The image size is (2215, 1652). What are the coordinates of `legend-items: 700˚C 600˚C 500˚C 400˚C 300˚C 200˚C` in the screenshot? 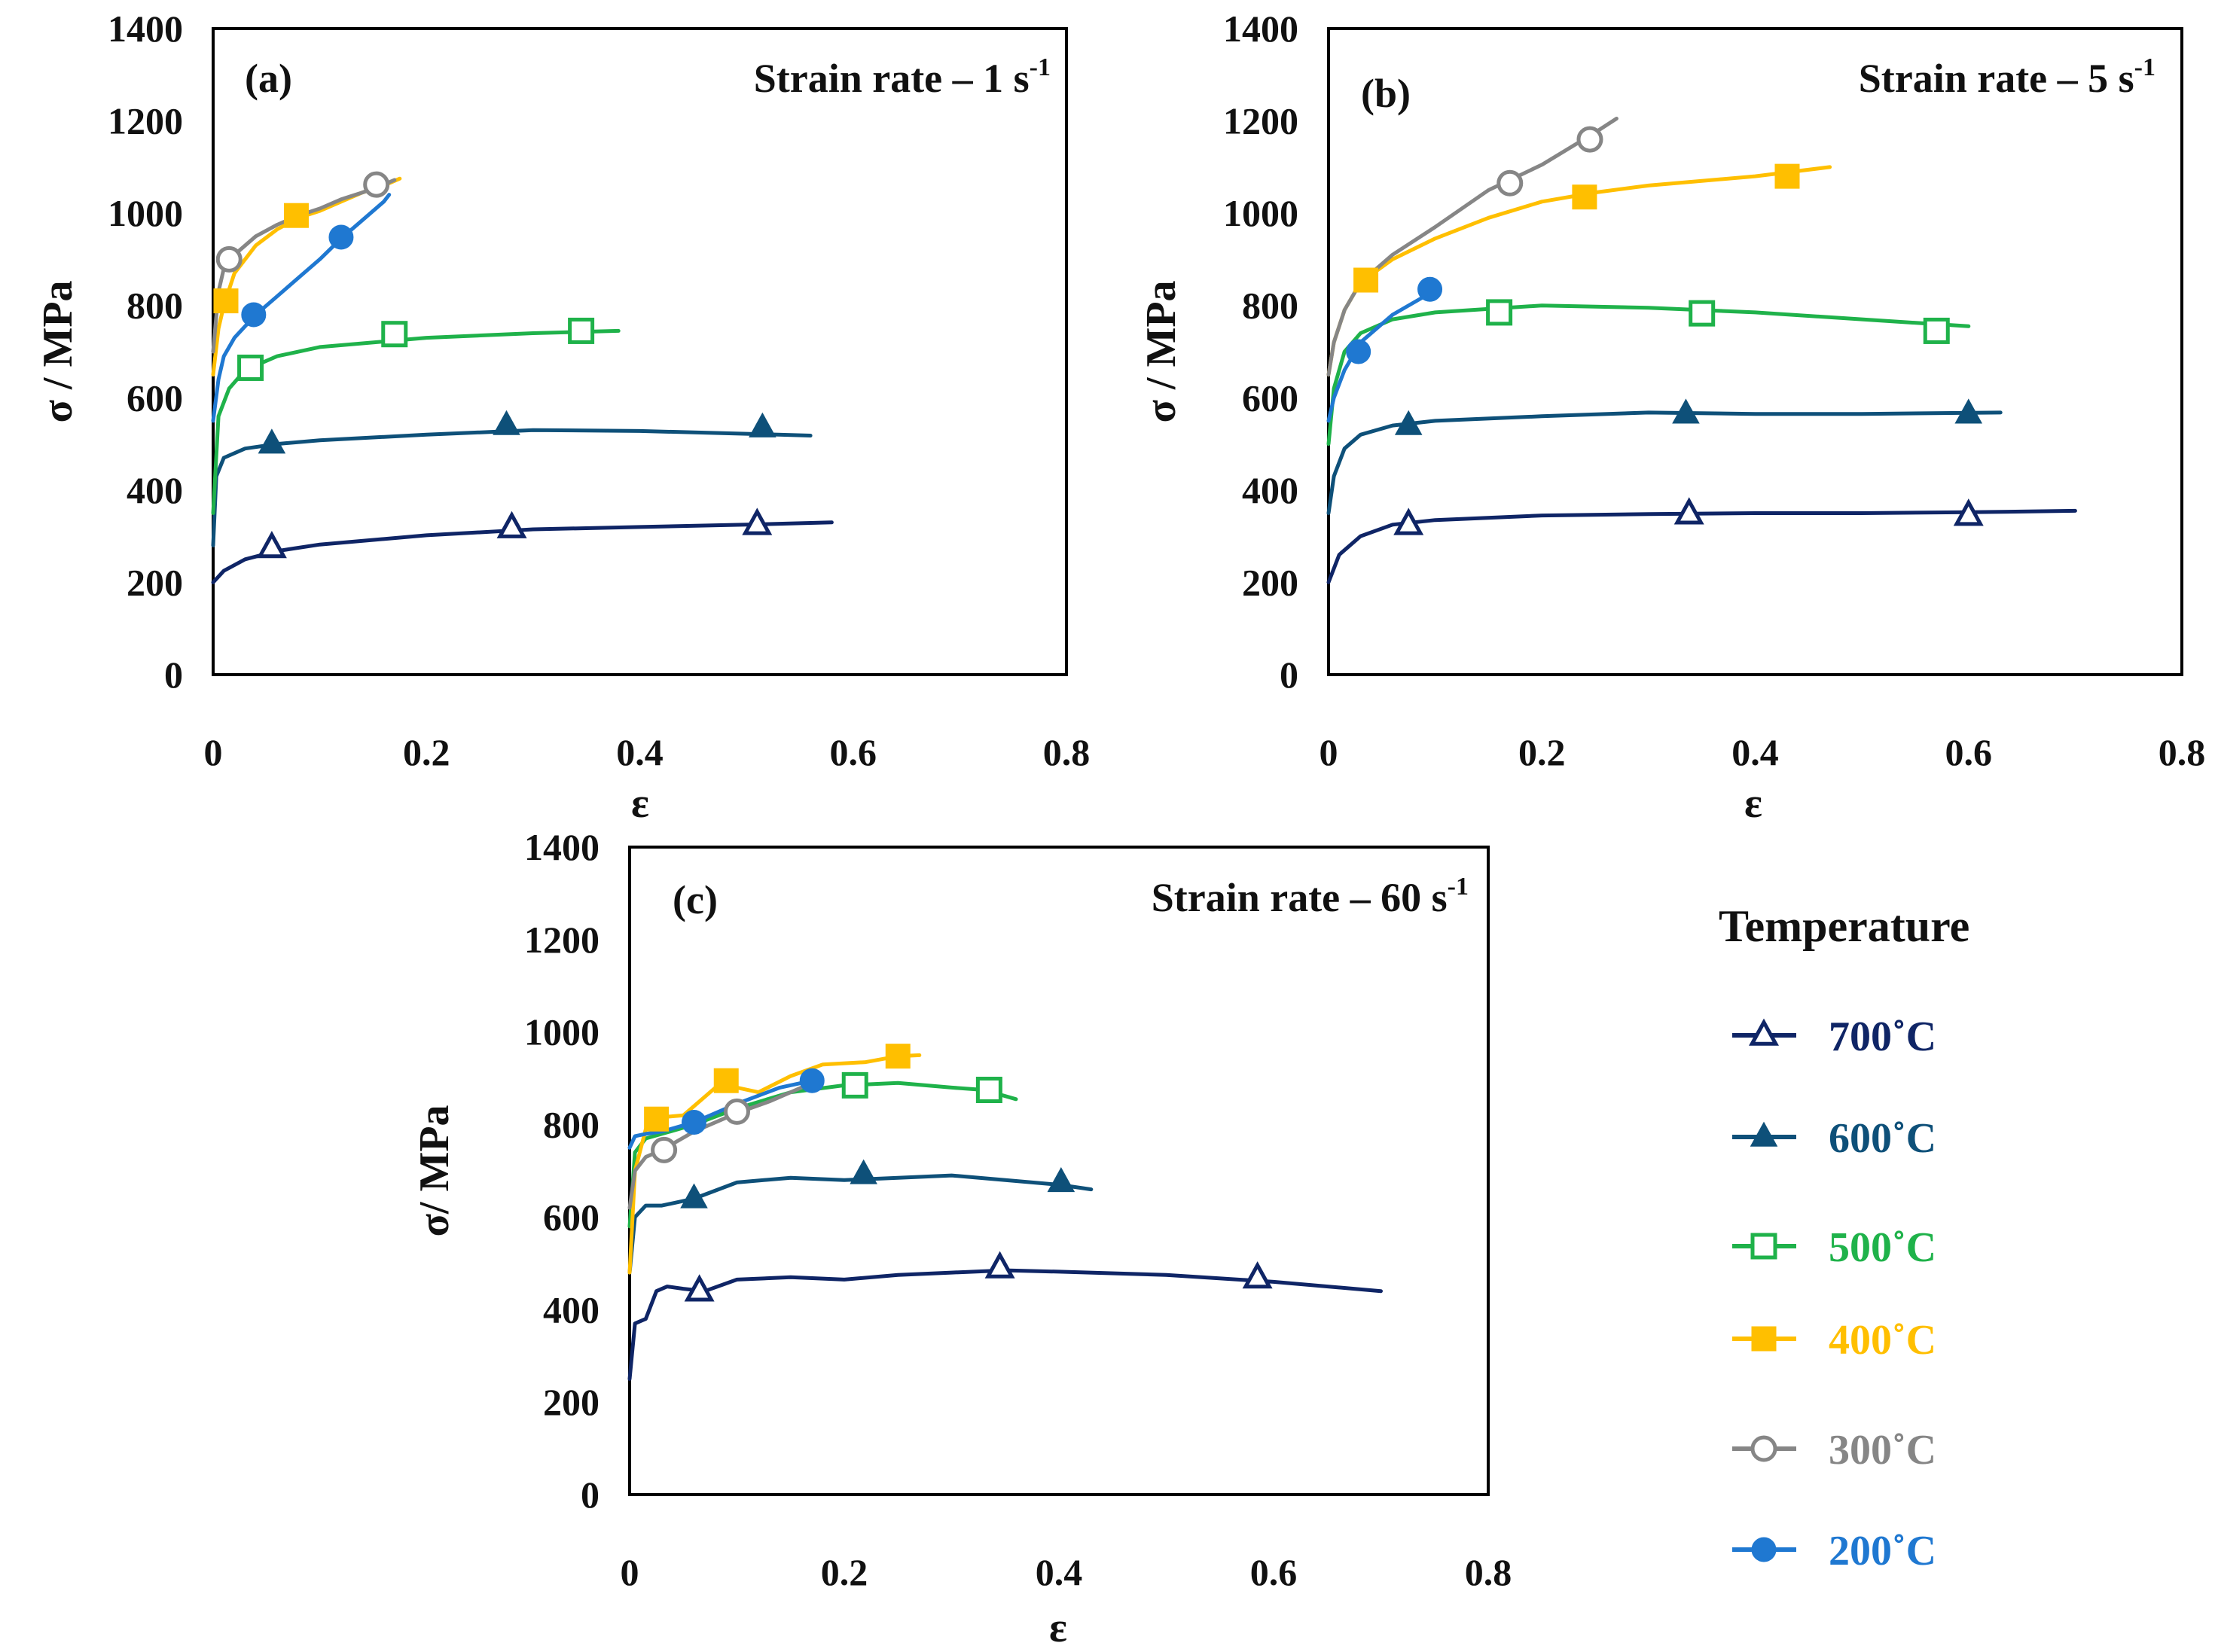 It's located at (1834, 1294).